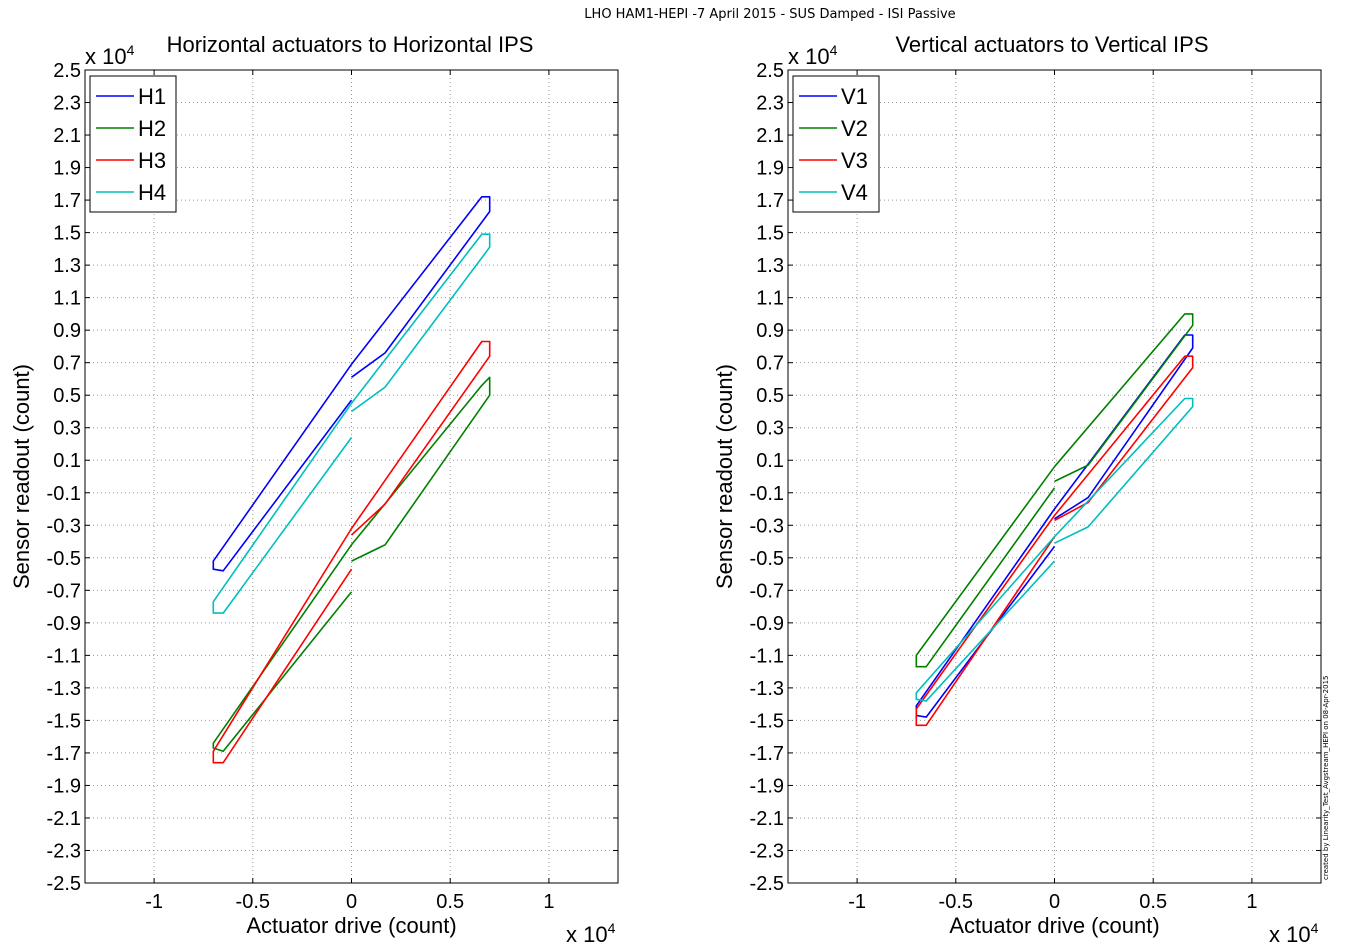 This screenshot has width=1355, height=951. What do you see at coordinates (152, 160) in the screenshot?
I see `legend-entry-label: H3` at bounding box center [152, 160].